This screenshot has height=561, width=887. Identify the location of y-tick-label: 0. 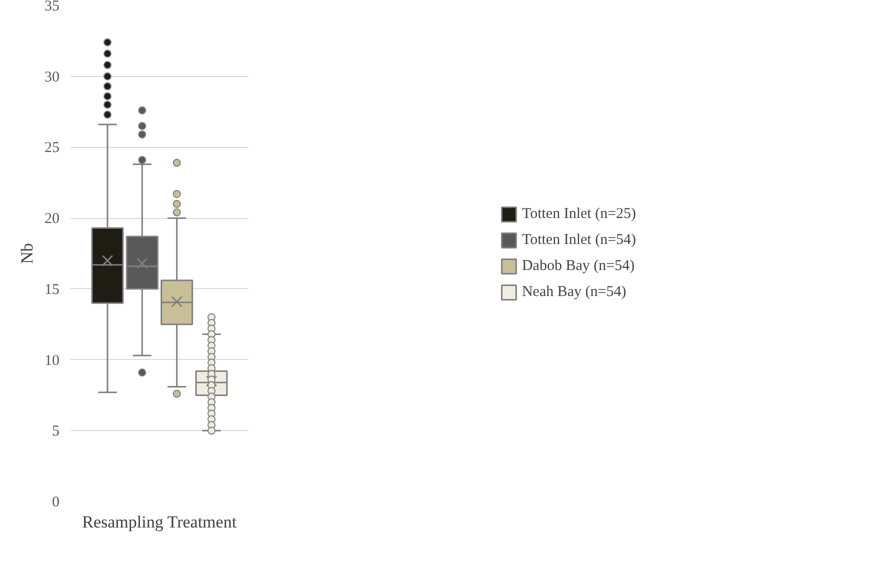
(56, 502).